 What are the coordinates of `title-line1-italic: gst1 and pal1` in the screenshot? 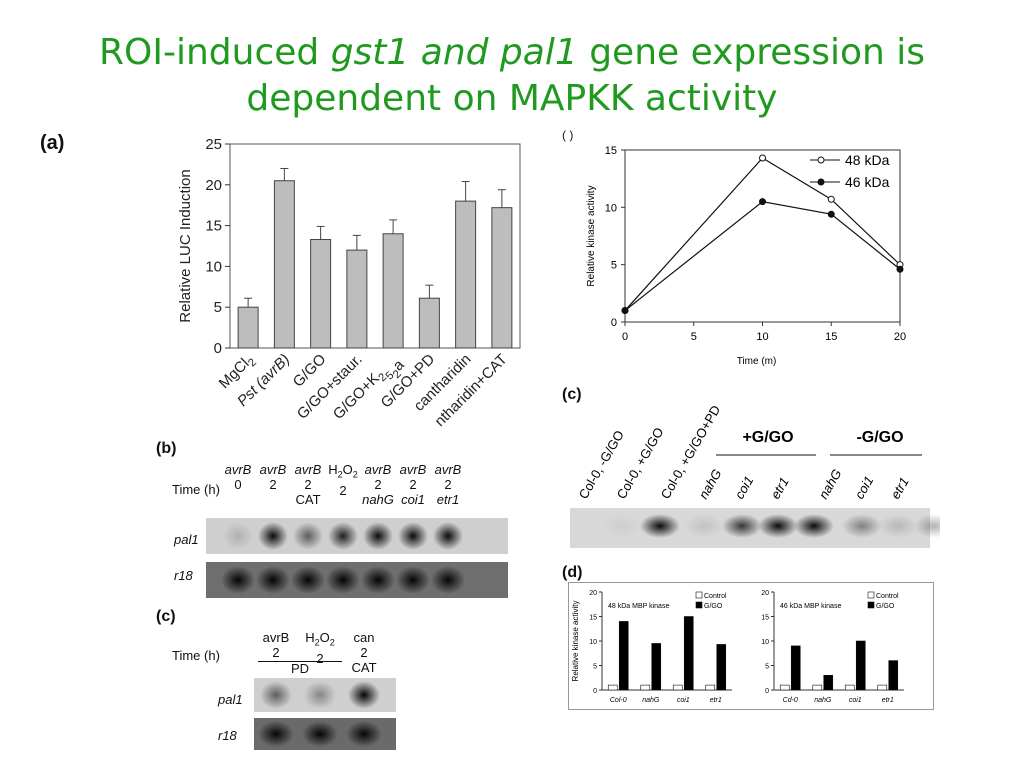 It's located at (454, 52).